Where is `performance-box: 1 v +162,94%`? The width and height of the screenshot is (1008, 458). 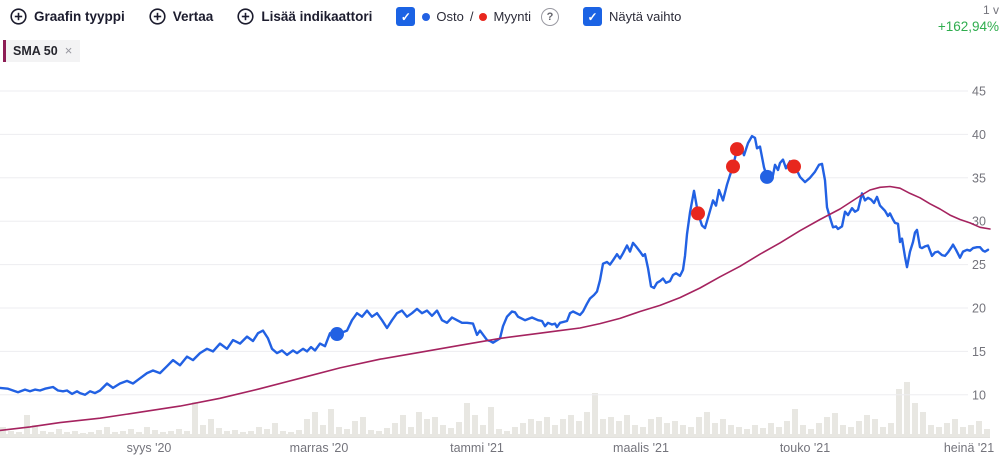
performance-box: 1 v +162,94% is located at coordinates (968, 18).